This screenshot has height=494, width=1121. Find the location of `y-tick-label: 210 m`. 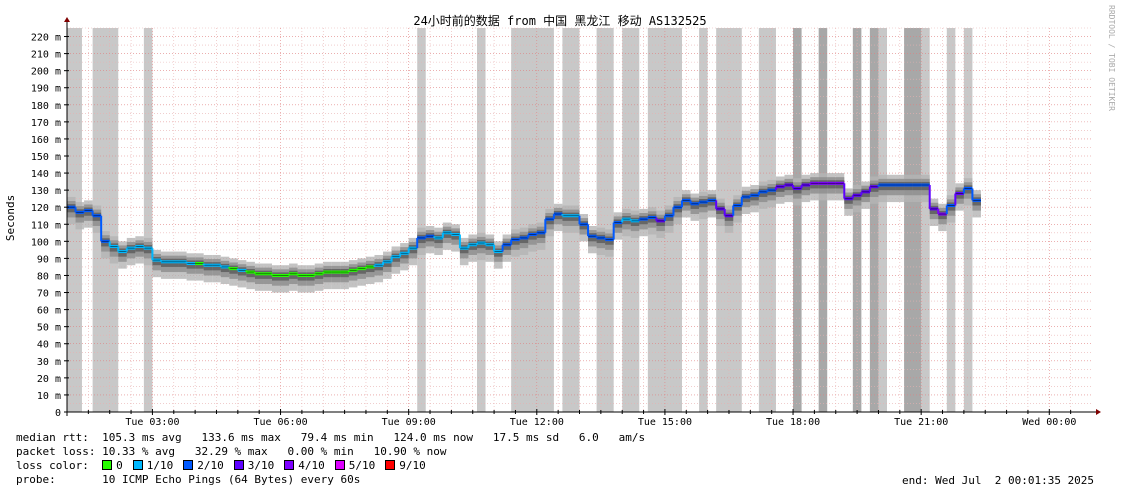

y-tick-label: 210 m is located at coordinates (46, 55).